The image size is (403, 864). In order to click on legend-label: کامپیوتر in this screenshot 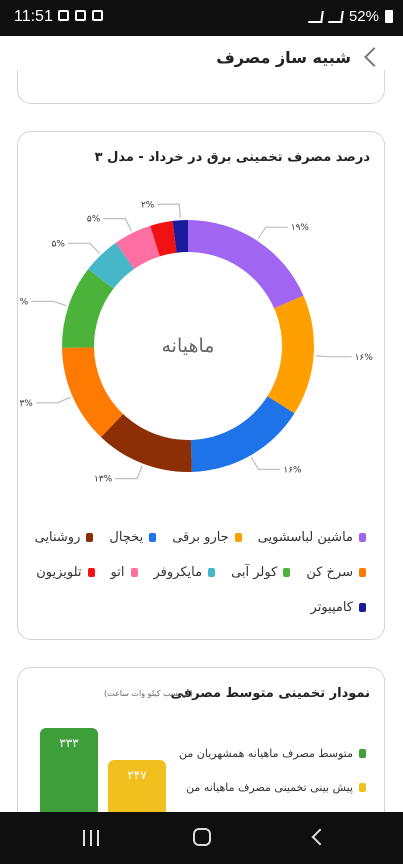, I will do `click(331, 607)`.